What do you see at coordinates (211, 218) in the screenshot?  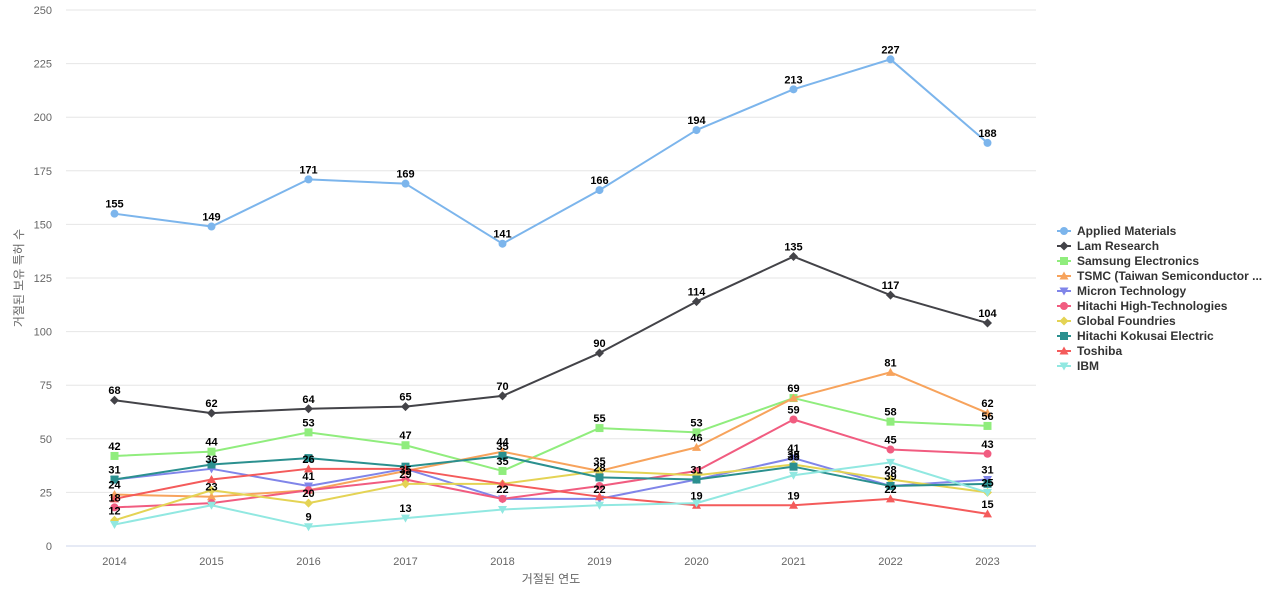 I see `data-label: 149` at bounding box center [211, 218].